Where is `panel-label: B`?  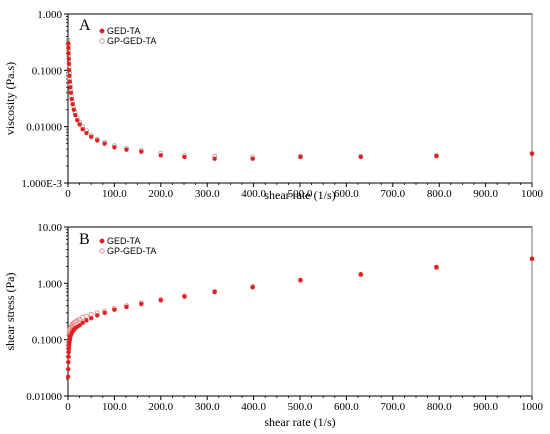
panel-label: B is located at coordinates (84, 239).